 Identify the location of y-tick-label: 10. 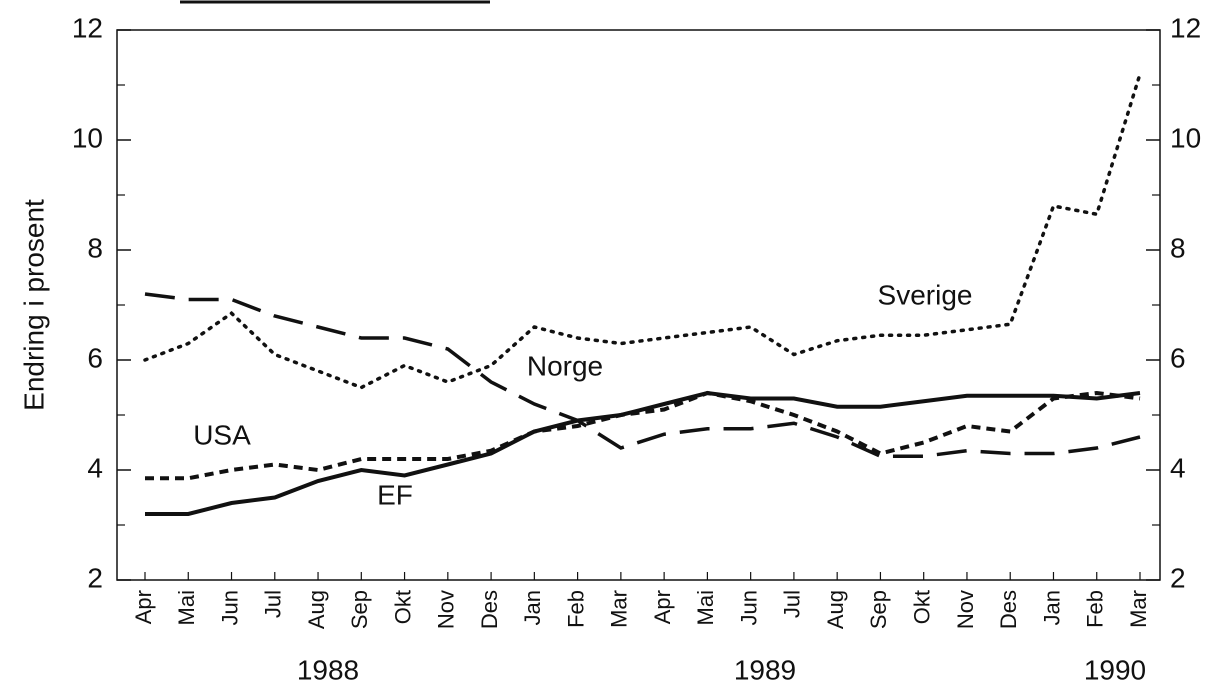
(87, 137).